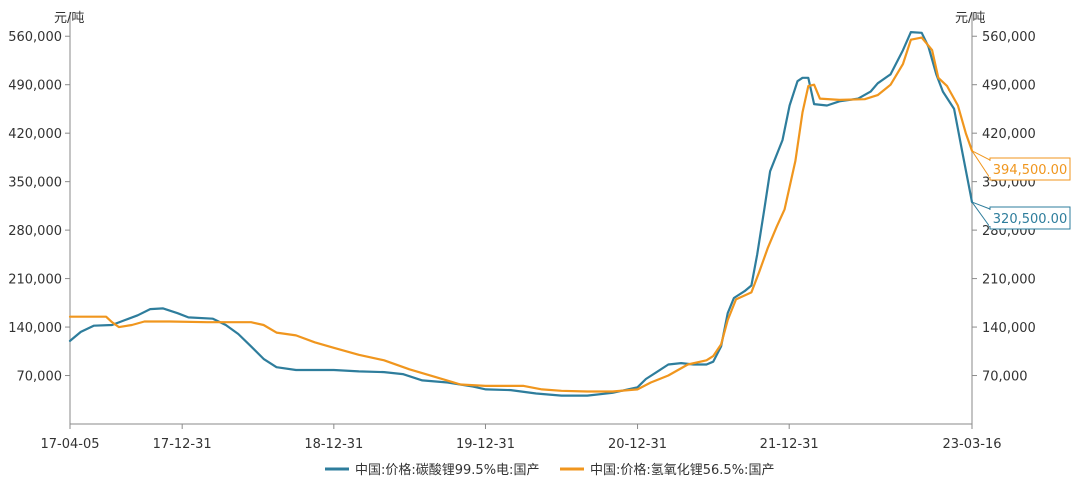 This screenshot has width=1080, height=489. Describe the element at coordinates (35, 37) in the screenshot. I see `y-tick-left-label: 560,000` at that location.